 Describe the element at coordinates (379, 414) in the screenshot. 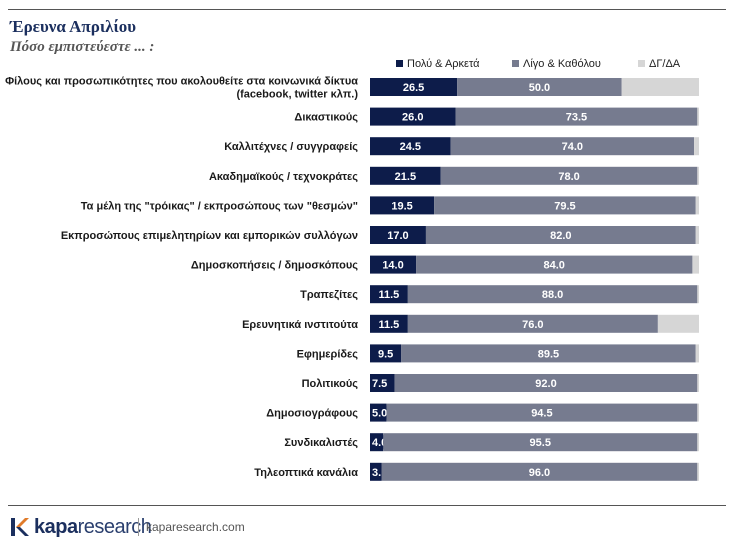

I see `data-label: 5.0` at that location.